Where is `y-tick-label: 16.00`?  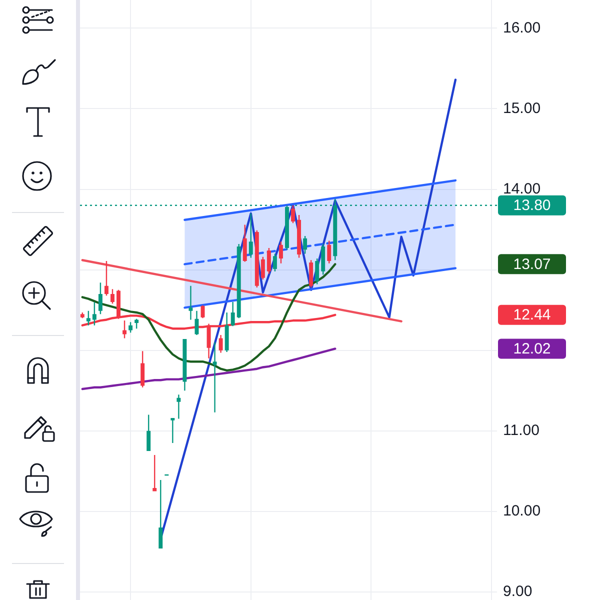
y-tick-label: 16.00 is located at coordinates (522, 27).